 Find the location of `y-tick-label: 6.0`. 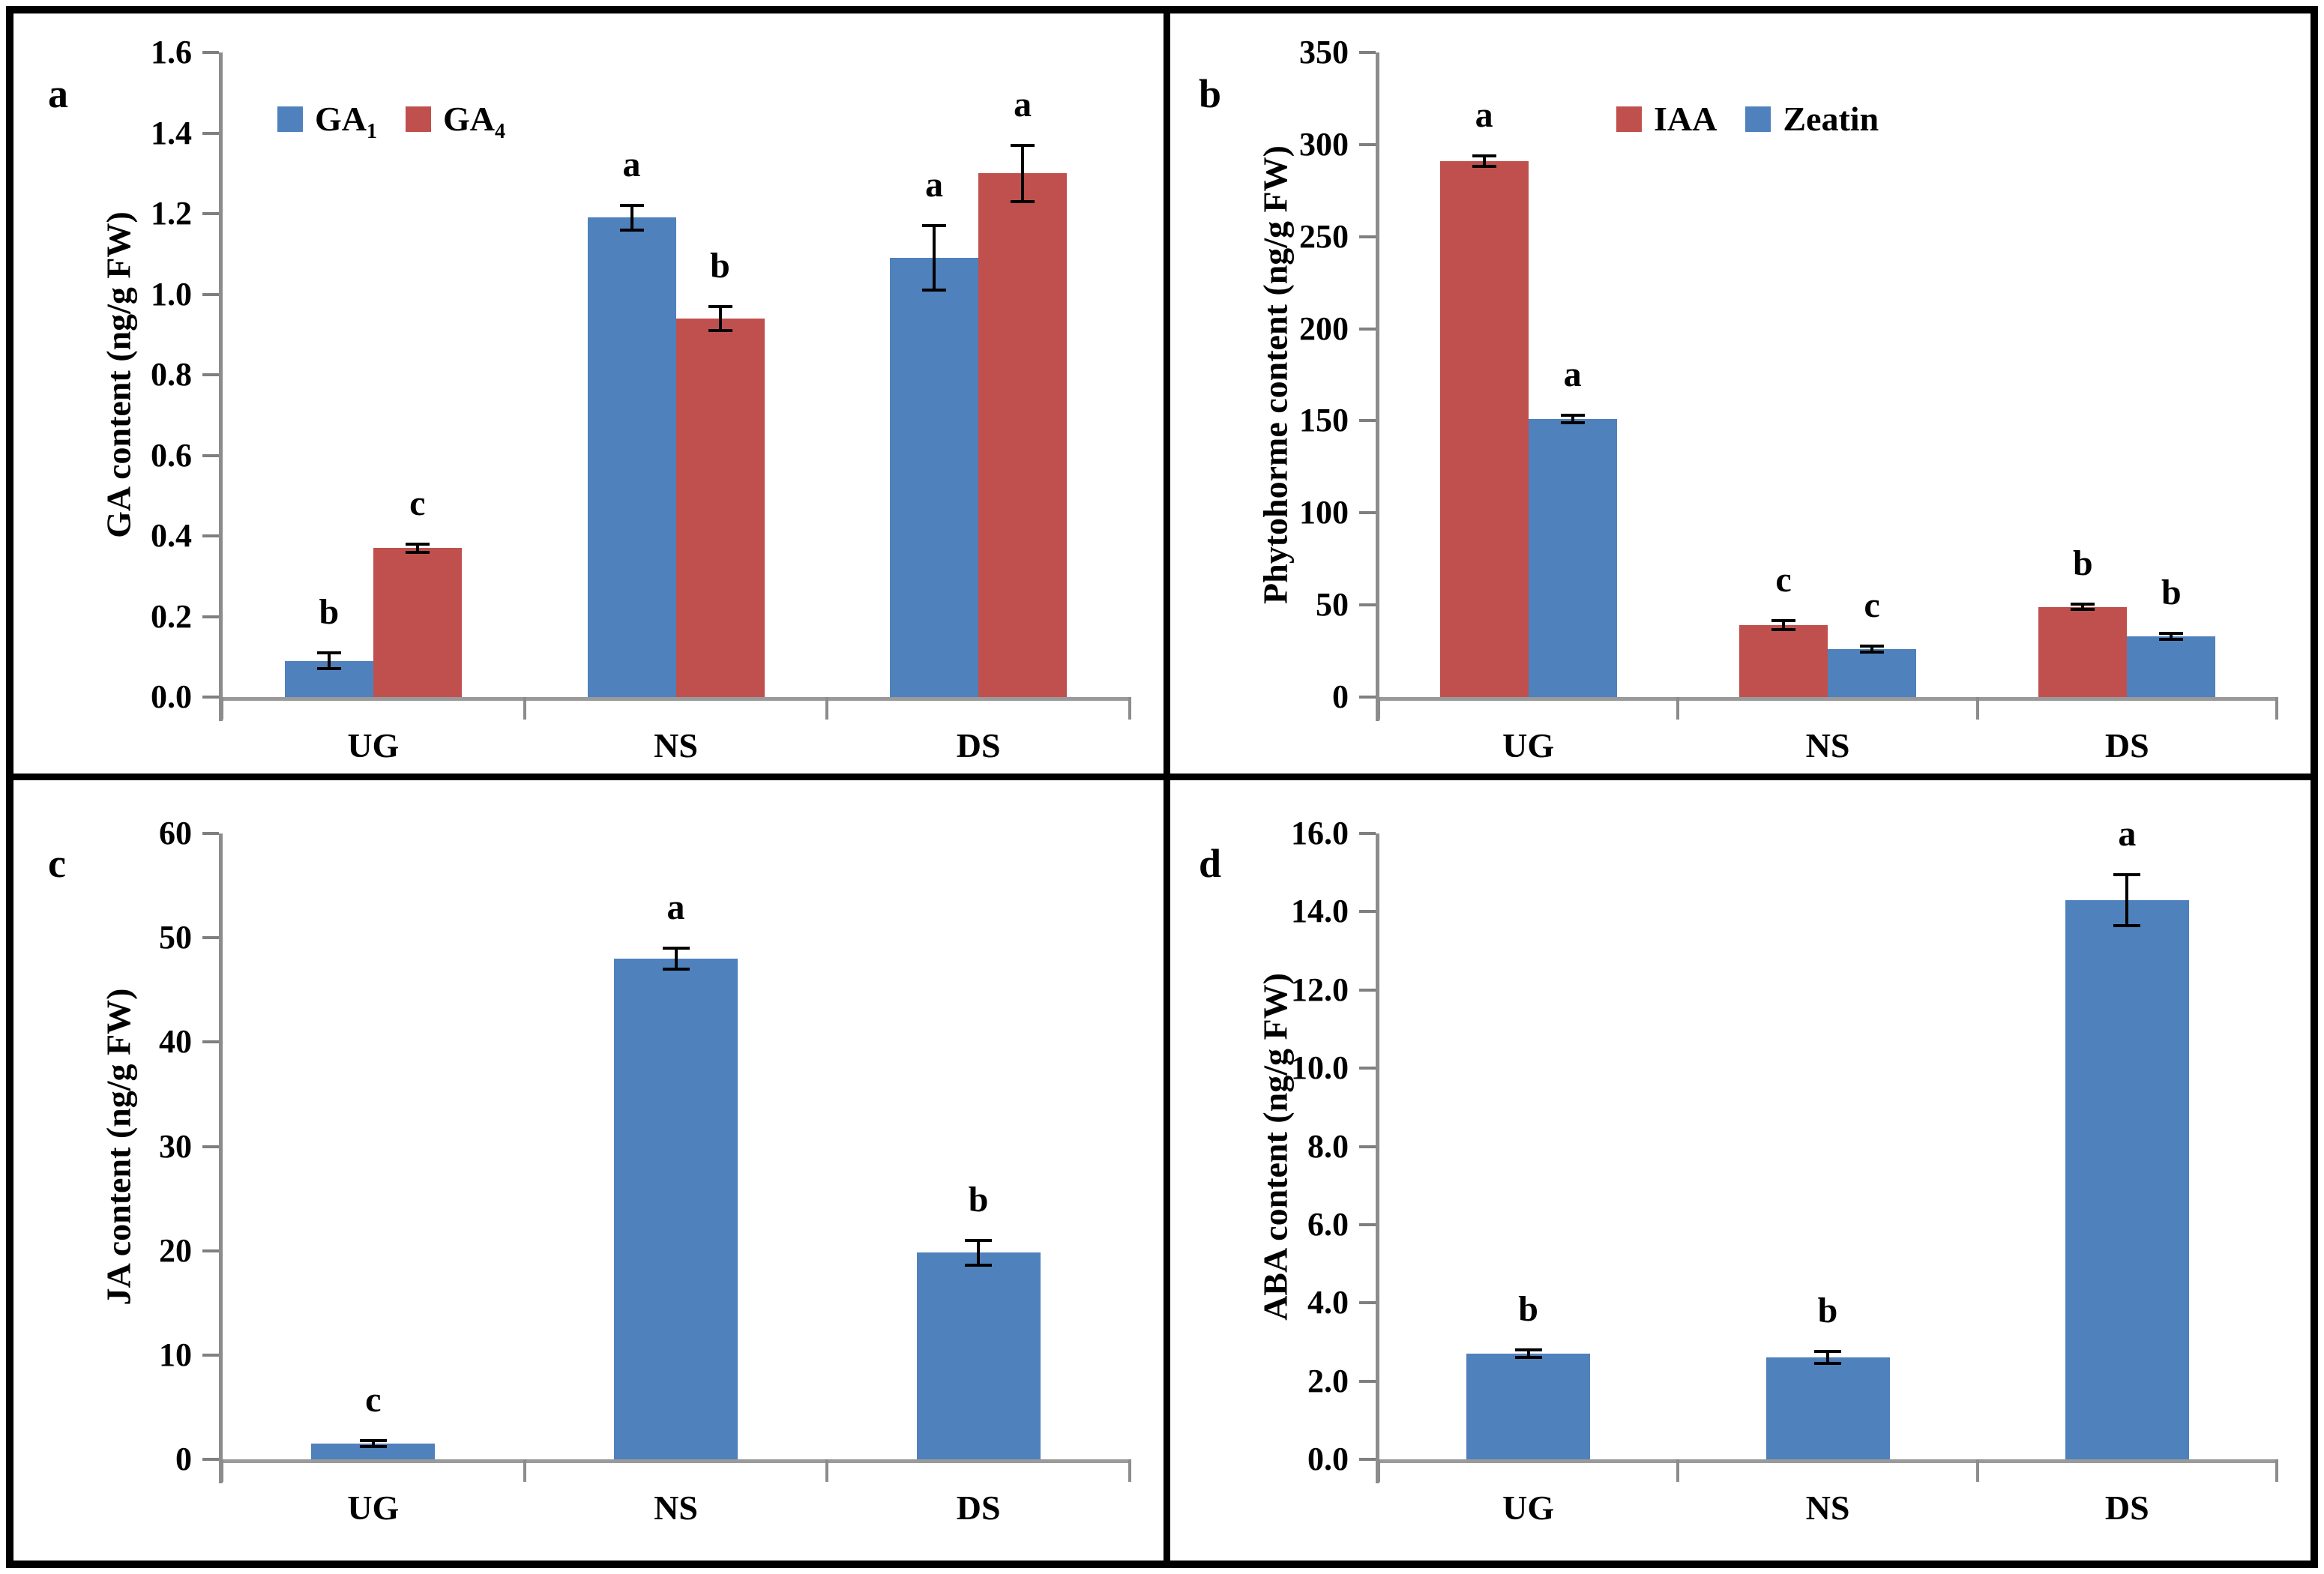

y-tick-label: 6.0 is located at coordinates (1328, 1224).